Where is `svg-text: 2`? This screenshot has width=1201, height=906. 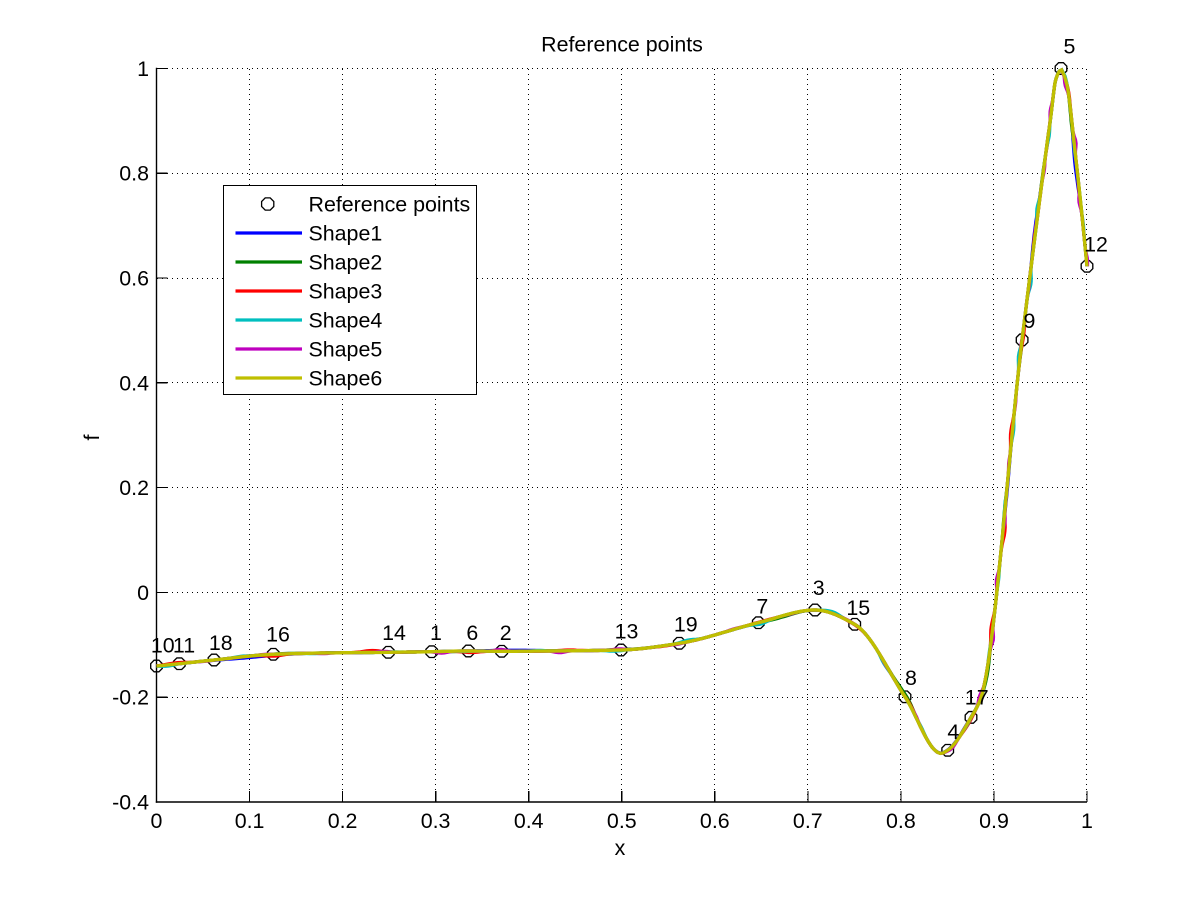 svg-text: 2 is located at coordinates (506, 633).